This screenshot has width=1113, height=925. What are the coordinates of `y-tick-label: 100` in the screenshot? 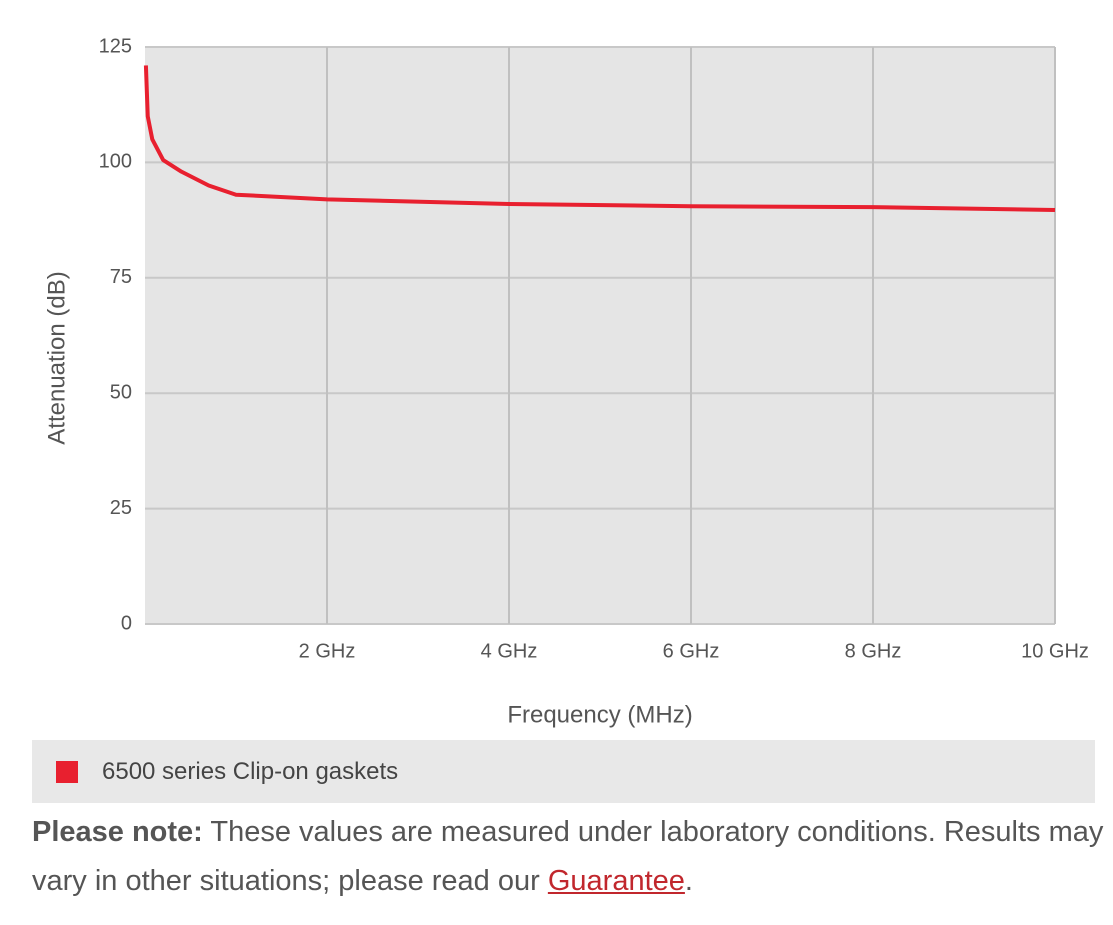 It's located at (115, 162).